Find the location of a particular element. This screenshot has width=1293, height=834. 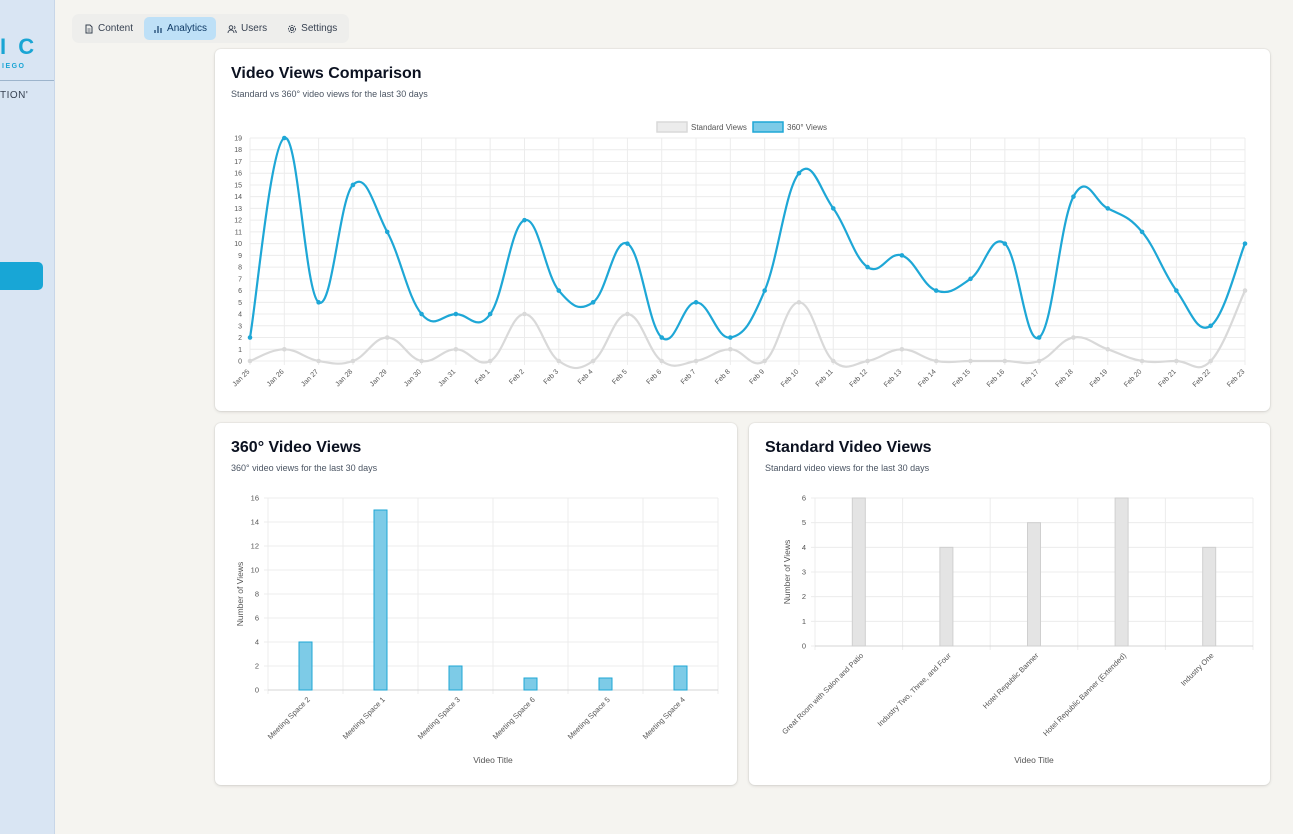

legend-label-standard: Standard Views is located at coordinates (719, 127).